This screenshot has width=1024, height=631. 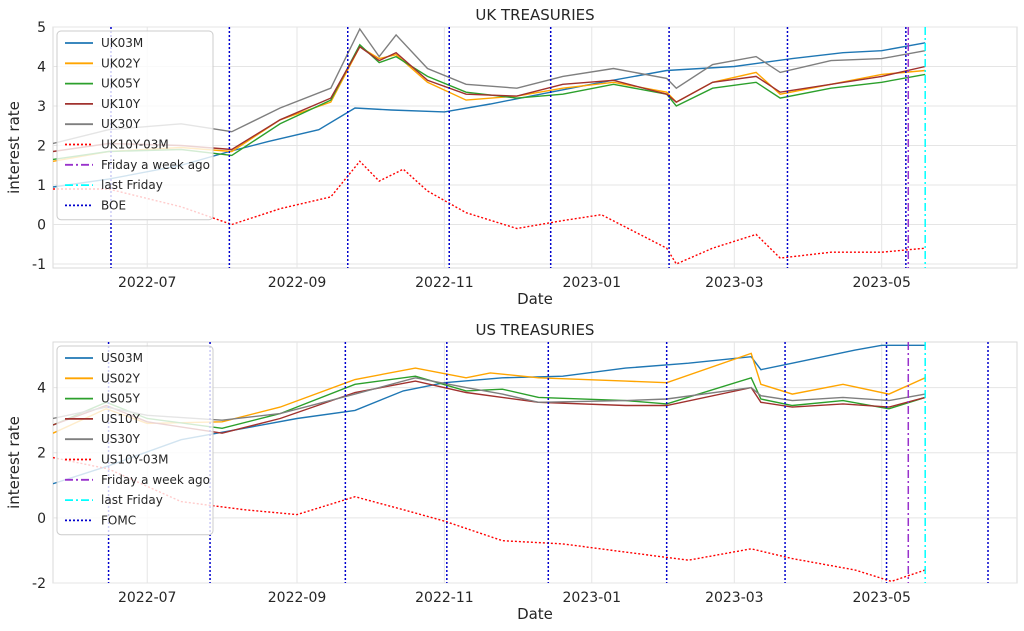 I want to click on y-tick-label: 3, so click(x=41, y=107).